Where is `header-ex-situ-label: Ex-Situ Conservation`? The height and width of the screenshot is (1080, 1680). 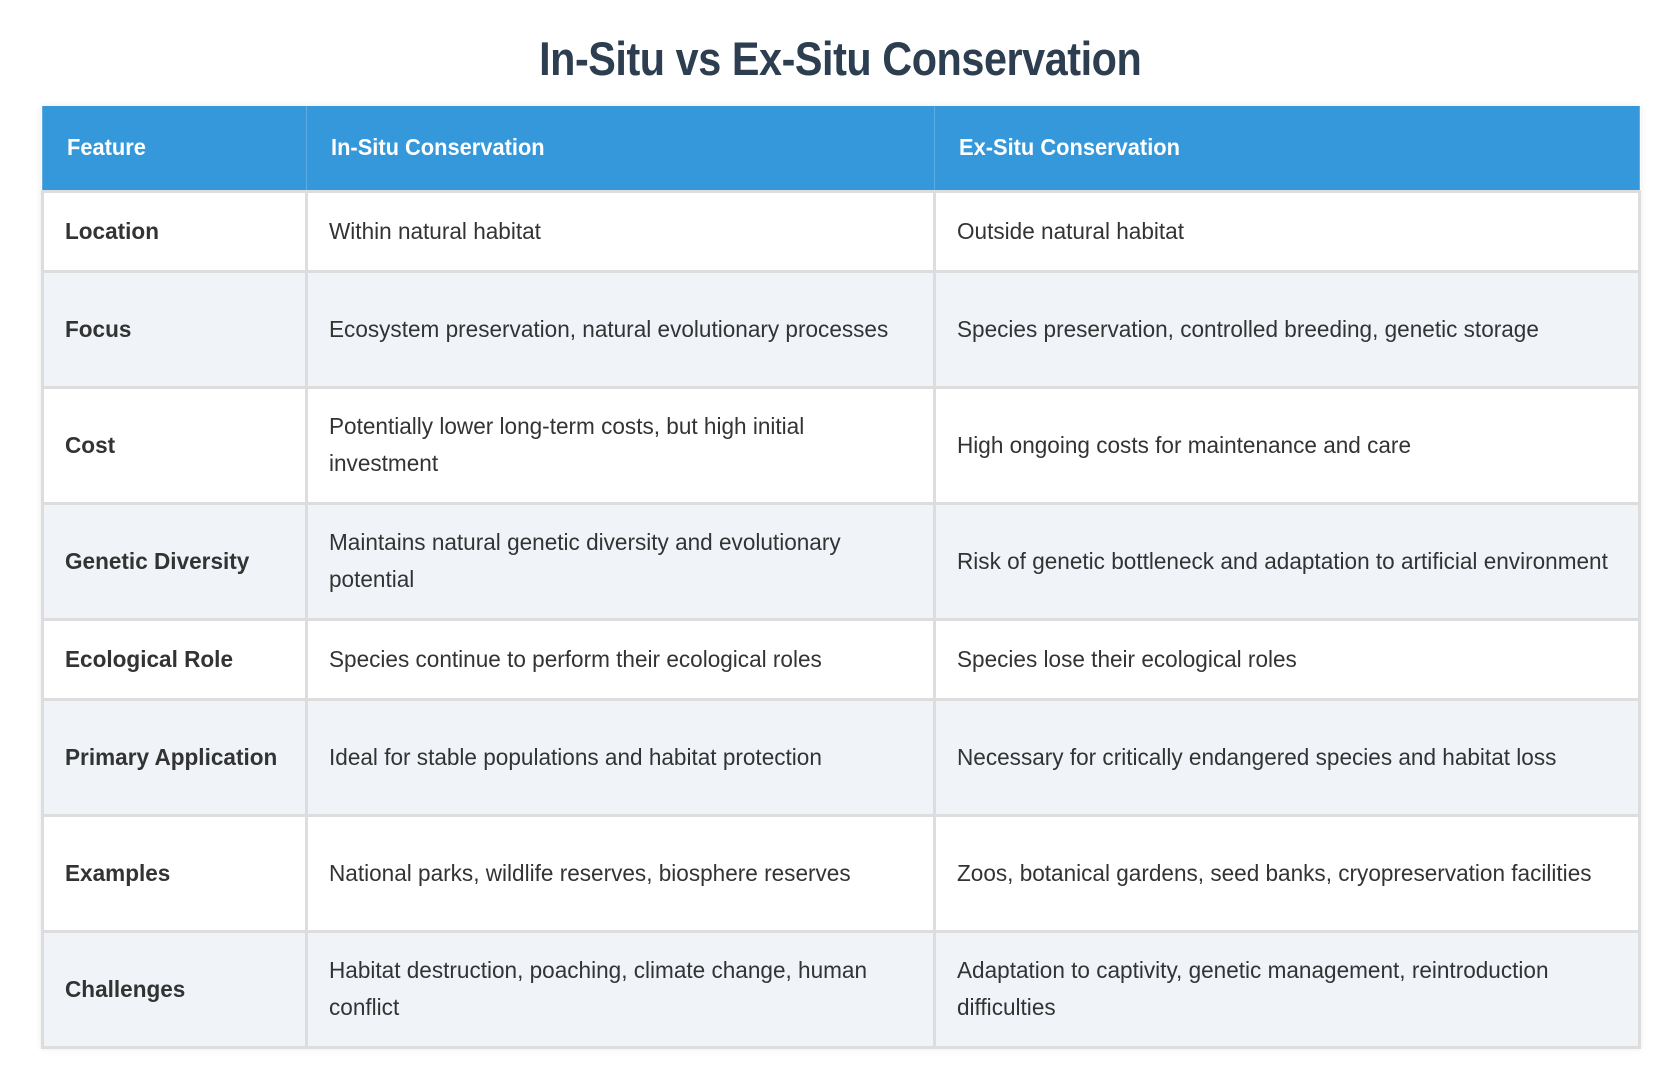
header-ex-situ-label: Ex-Situ Conservation is located at coordinates (1069, 147).